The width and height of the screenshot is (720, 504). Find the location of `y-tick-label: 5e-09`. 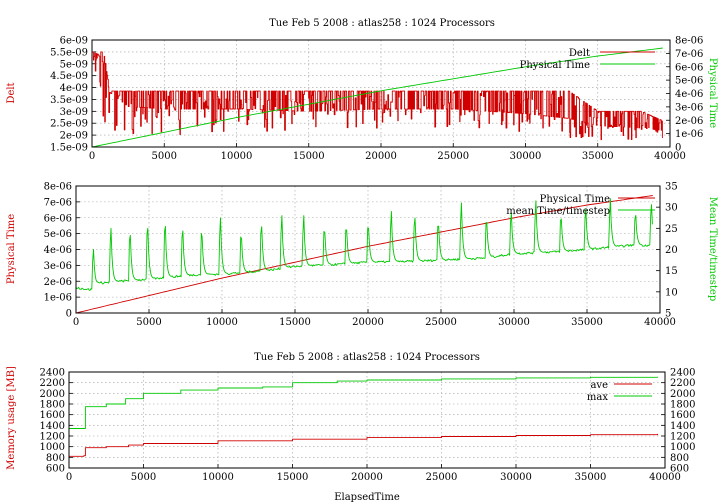

y-tick-label: 5e-09 is located at coordinates (74, 64).